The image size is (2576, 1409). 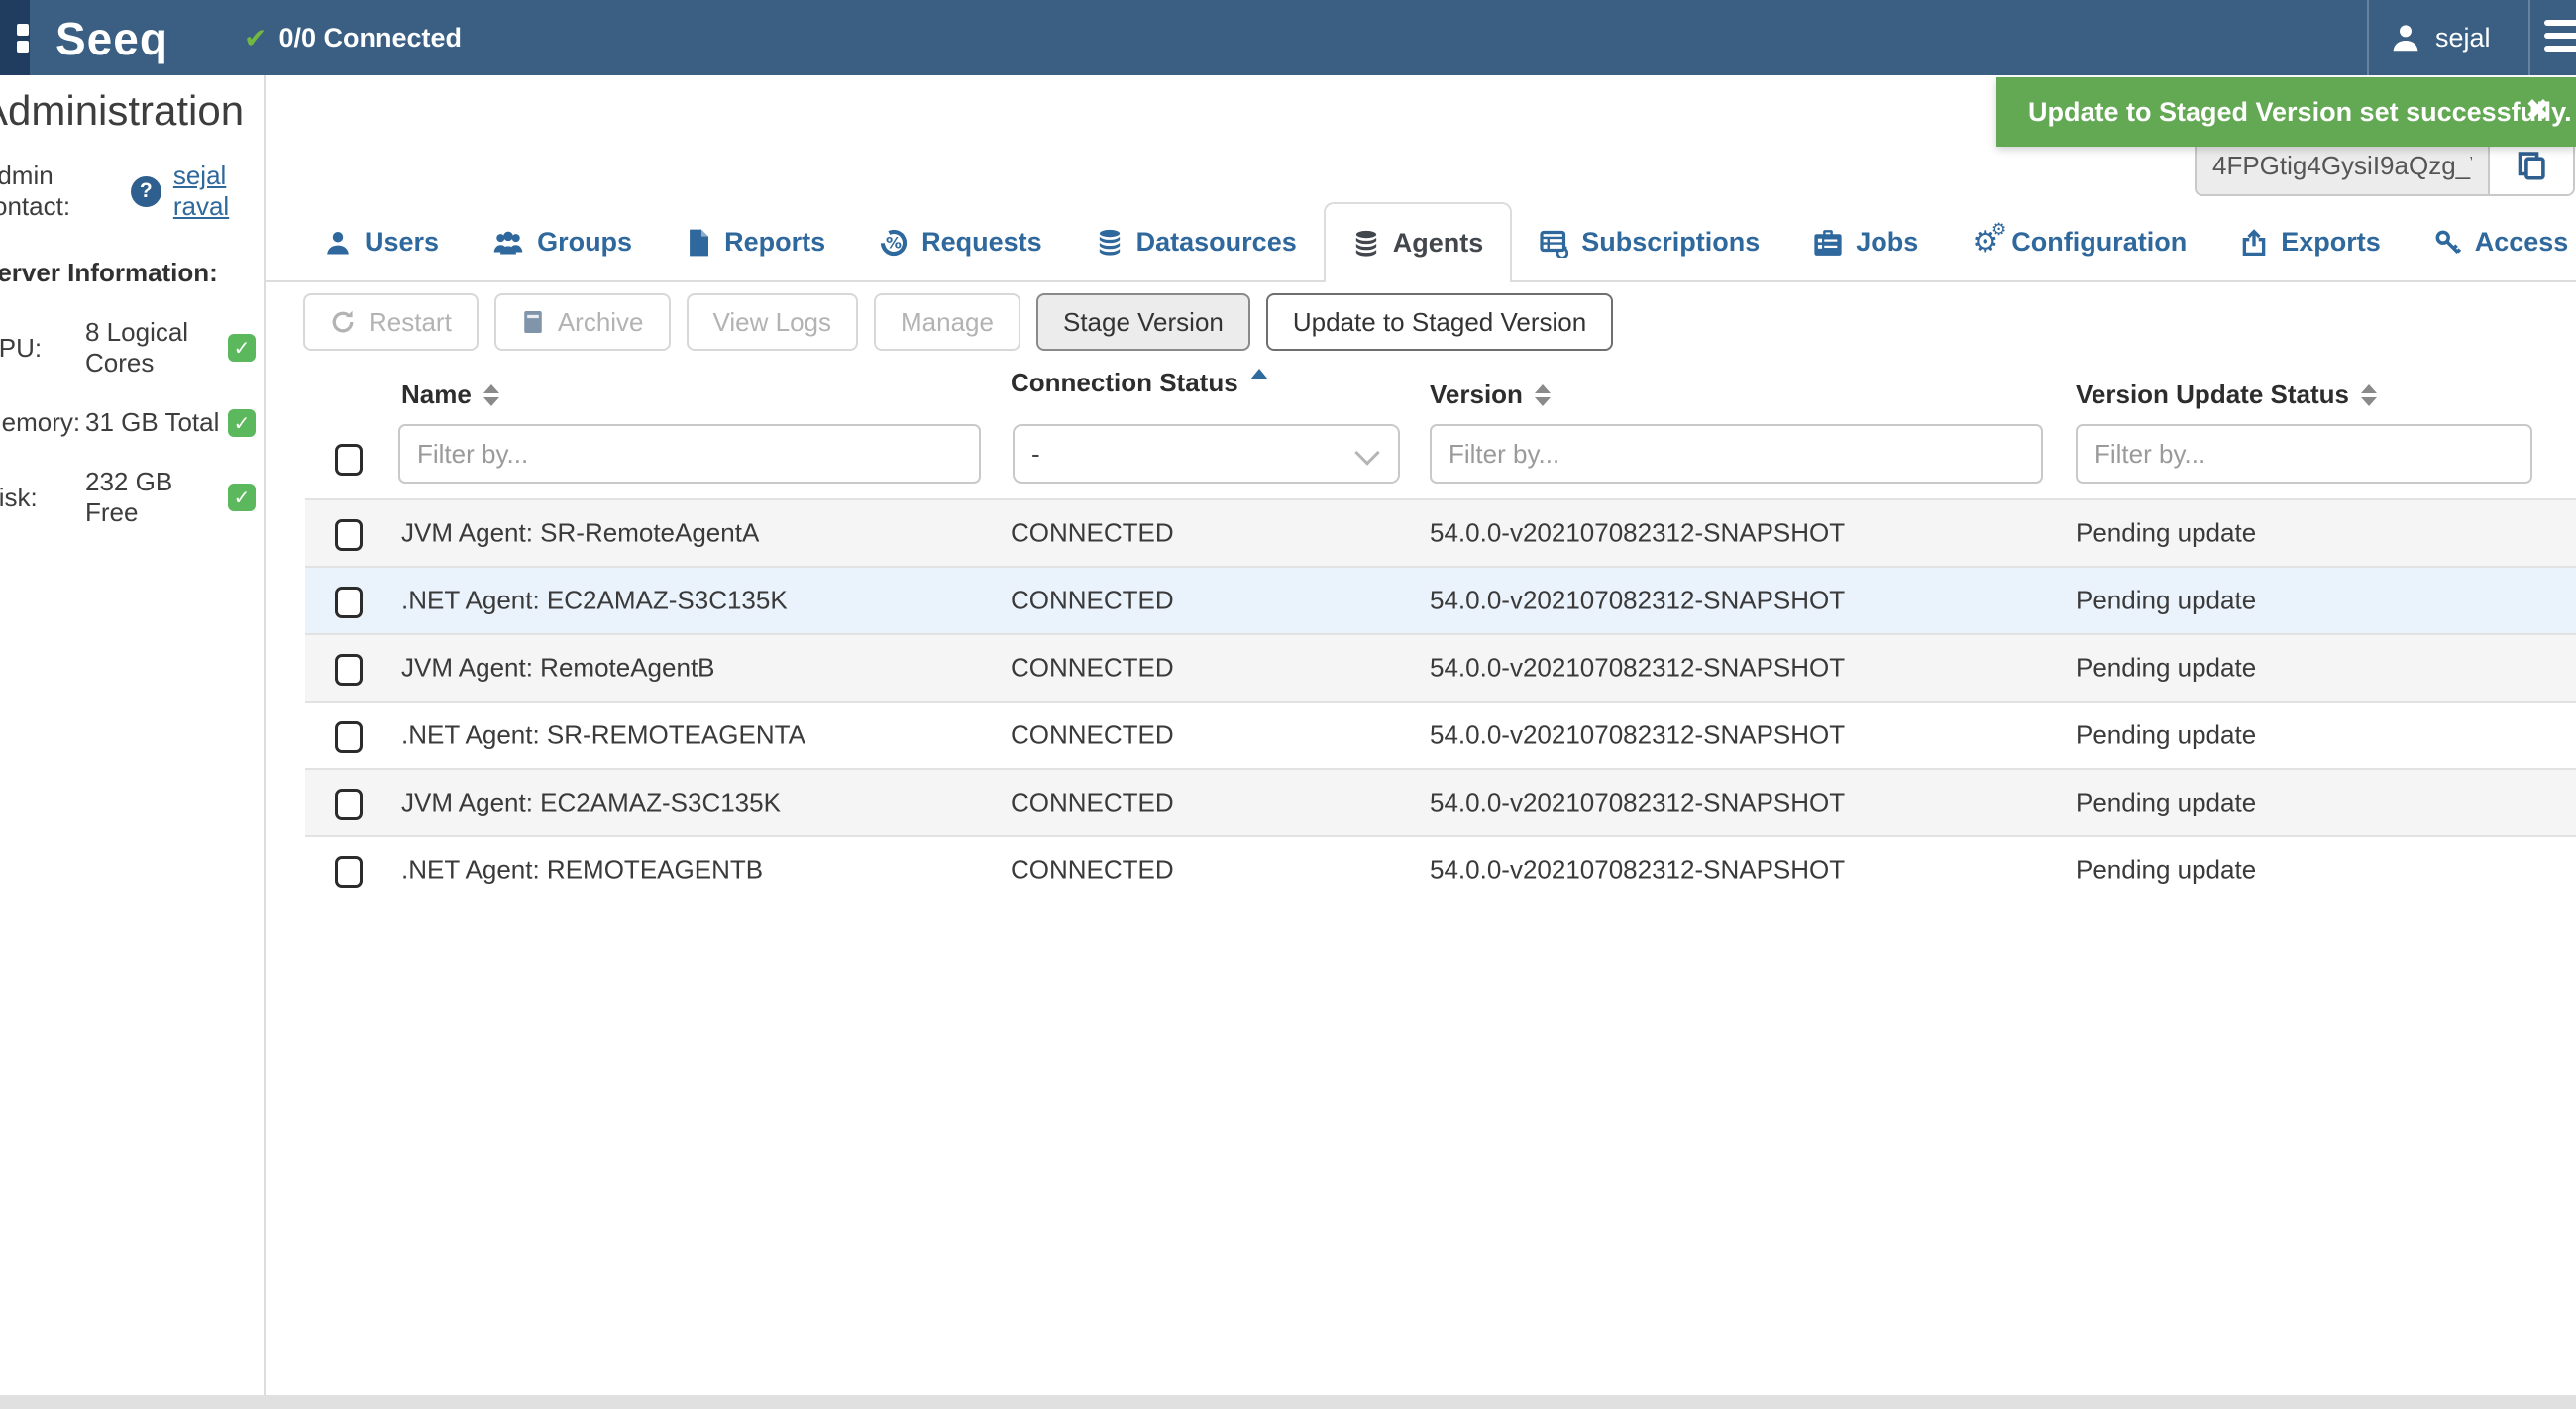 What do you see at coordinates (2440, 37) in the screenshot?
I see `user-menu: sejal` at bounding box center [2440, 37].